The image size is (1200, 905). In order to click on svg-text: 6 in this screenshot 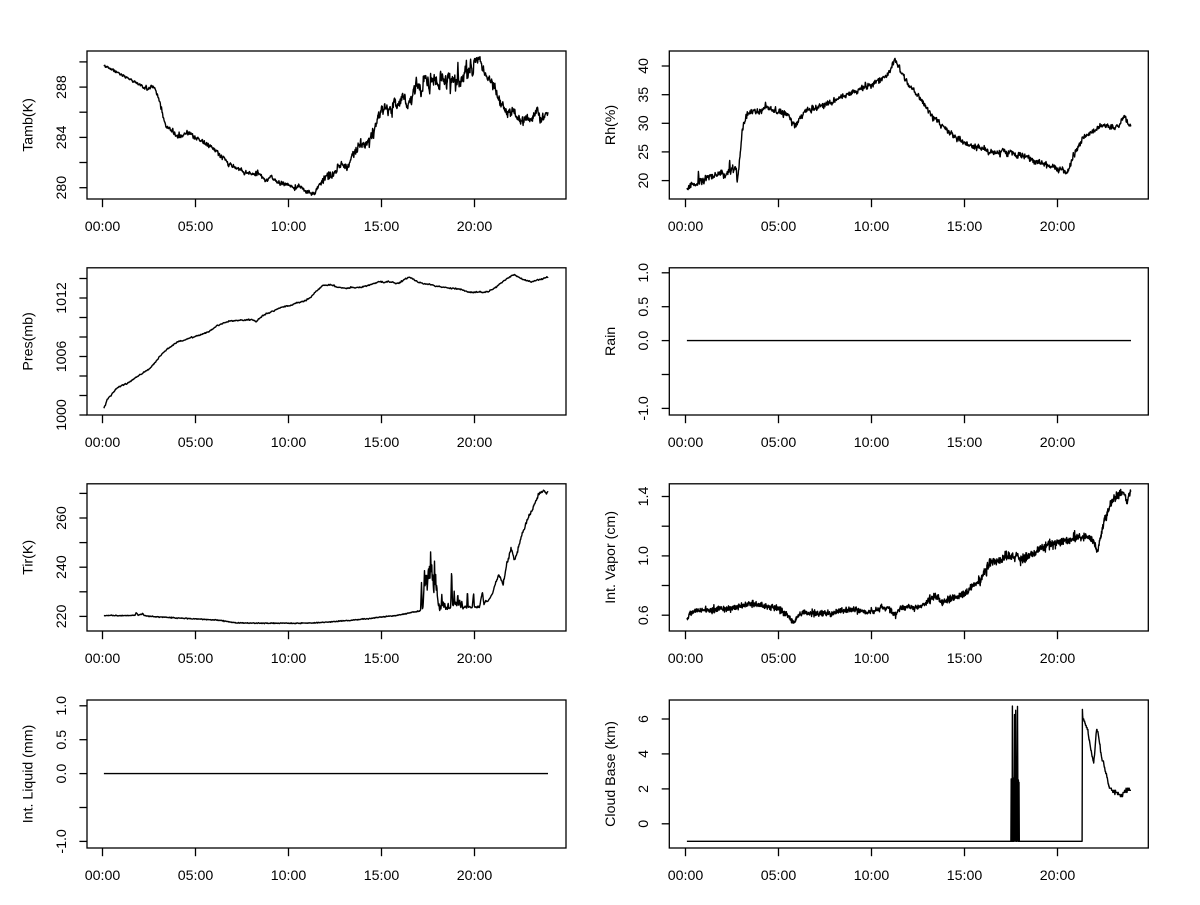, I will do `click(644, 719)`.